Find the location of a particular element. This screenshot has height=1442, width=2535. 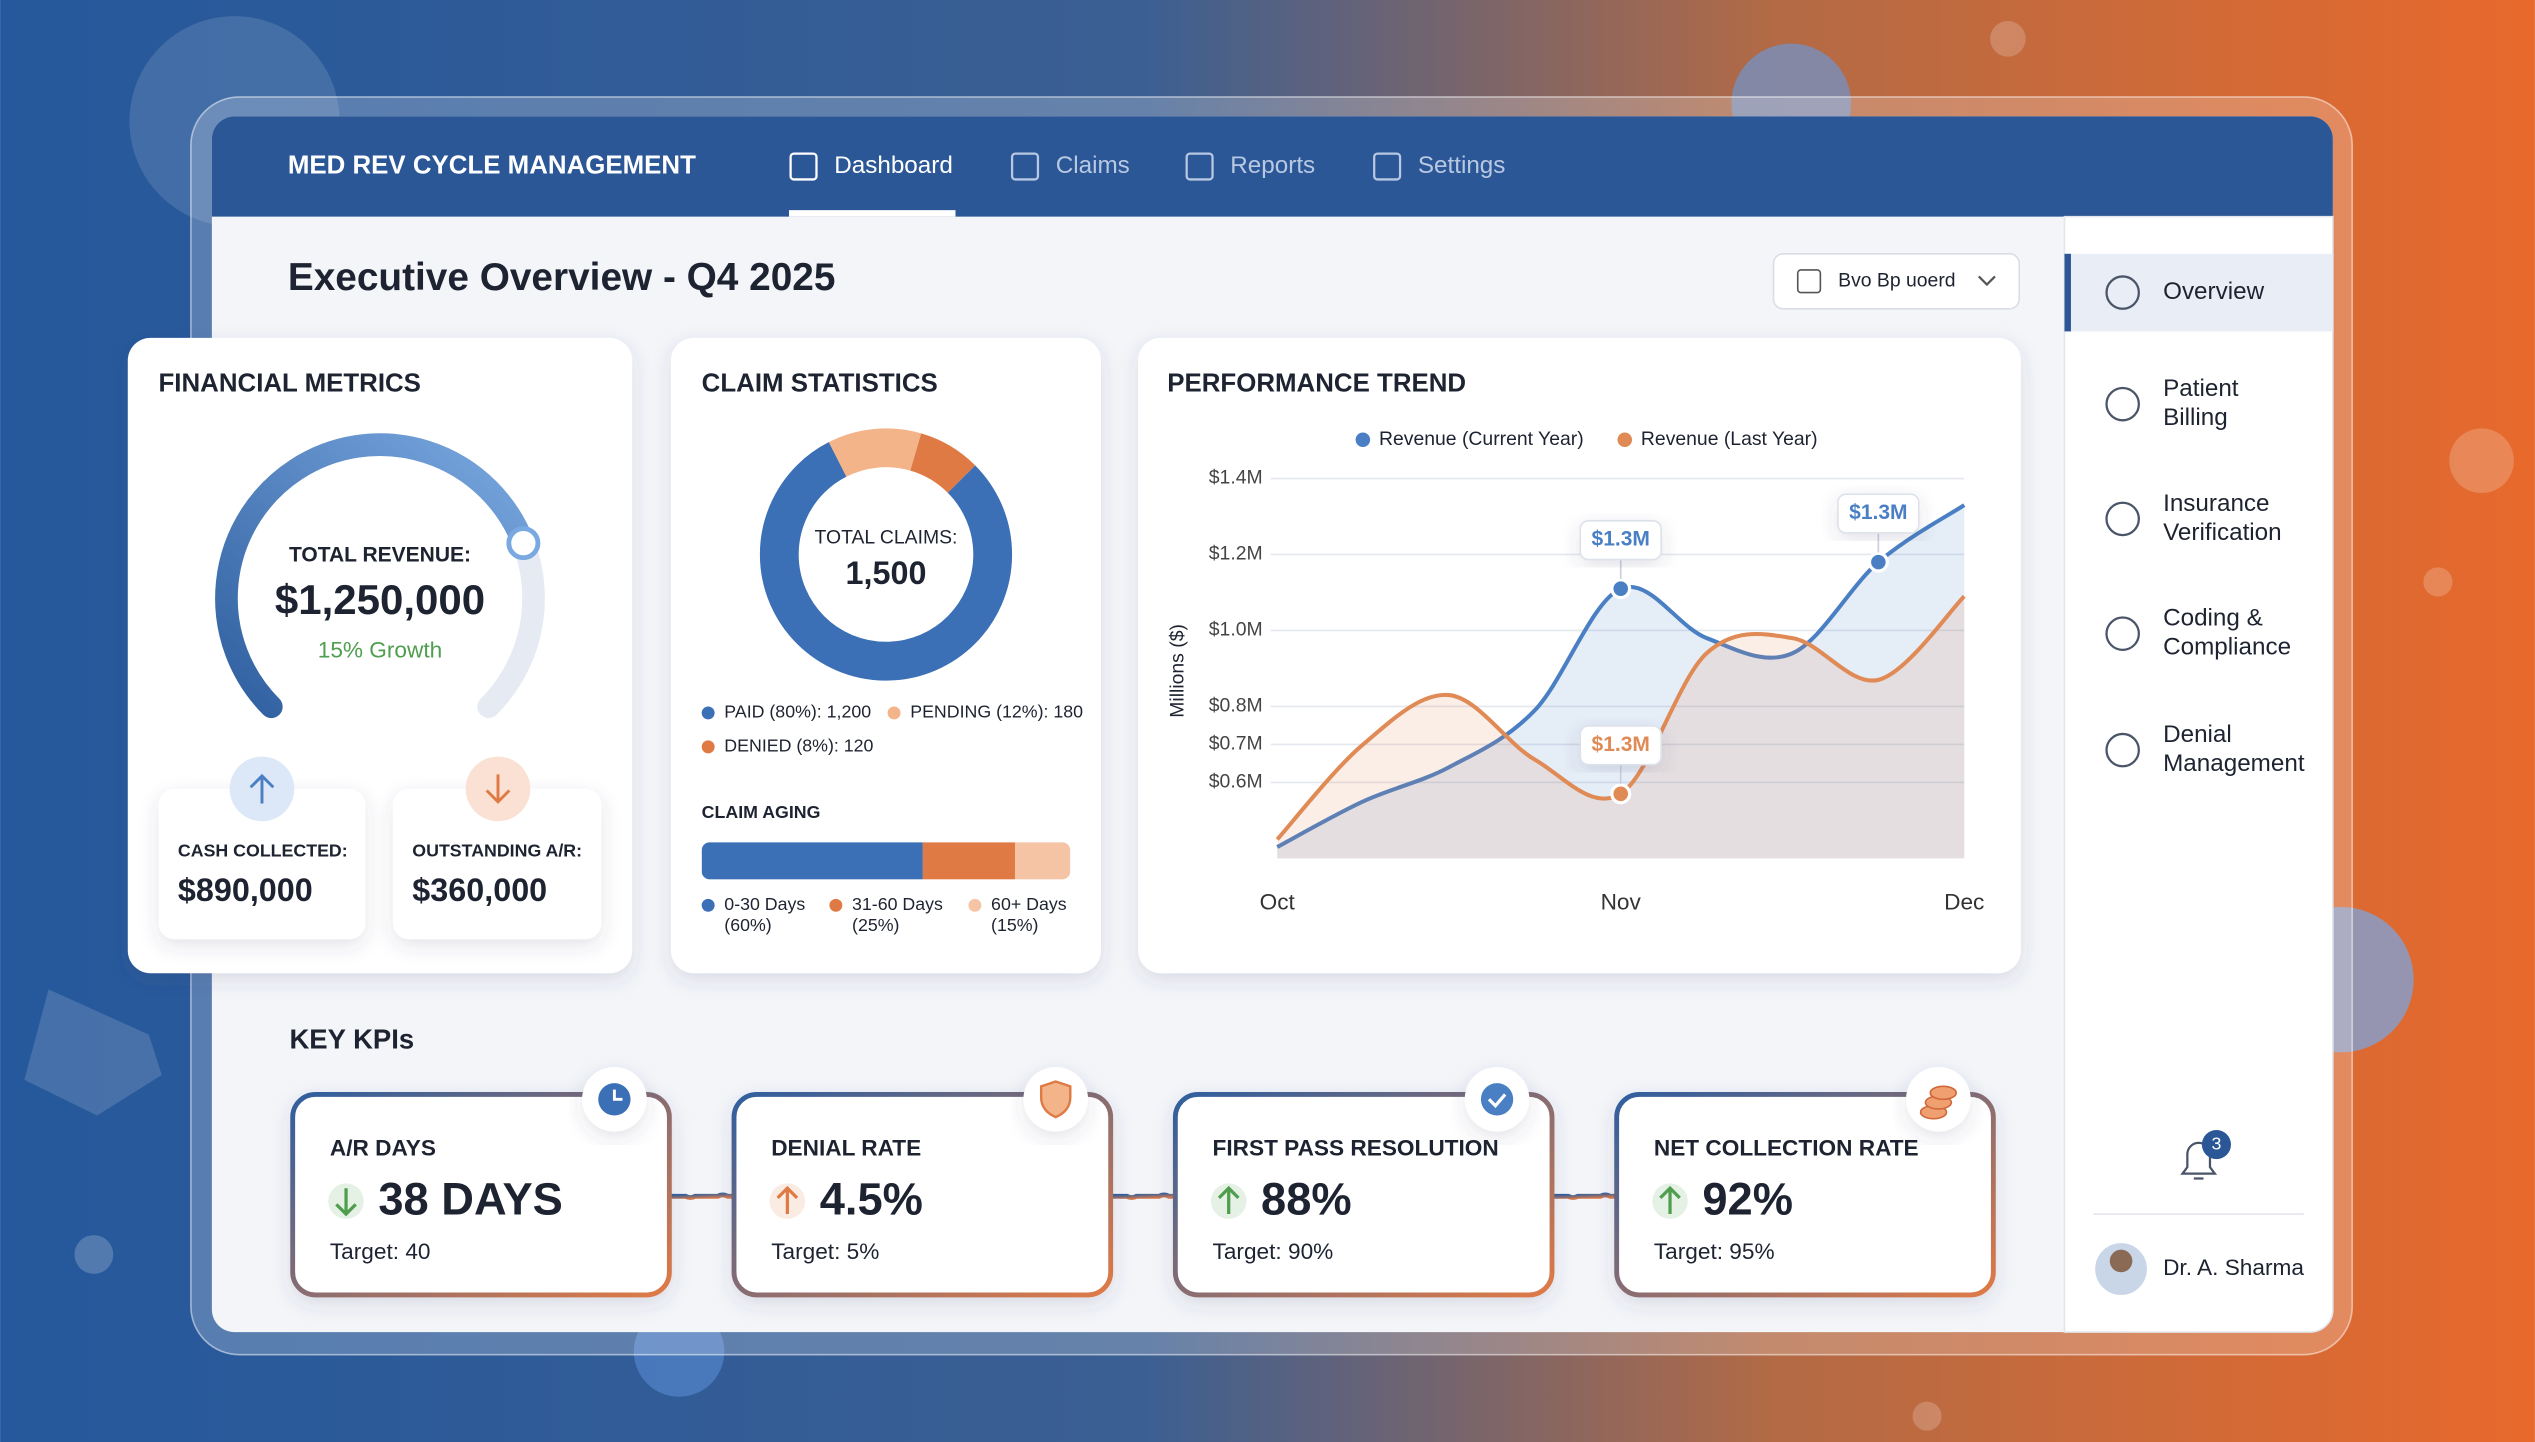

sidebar-item: Billing is located at coordinates (2195, 417).